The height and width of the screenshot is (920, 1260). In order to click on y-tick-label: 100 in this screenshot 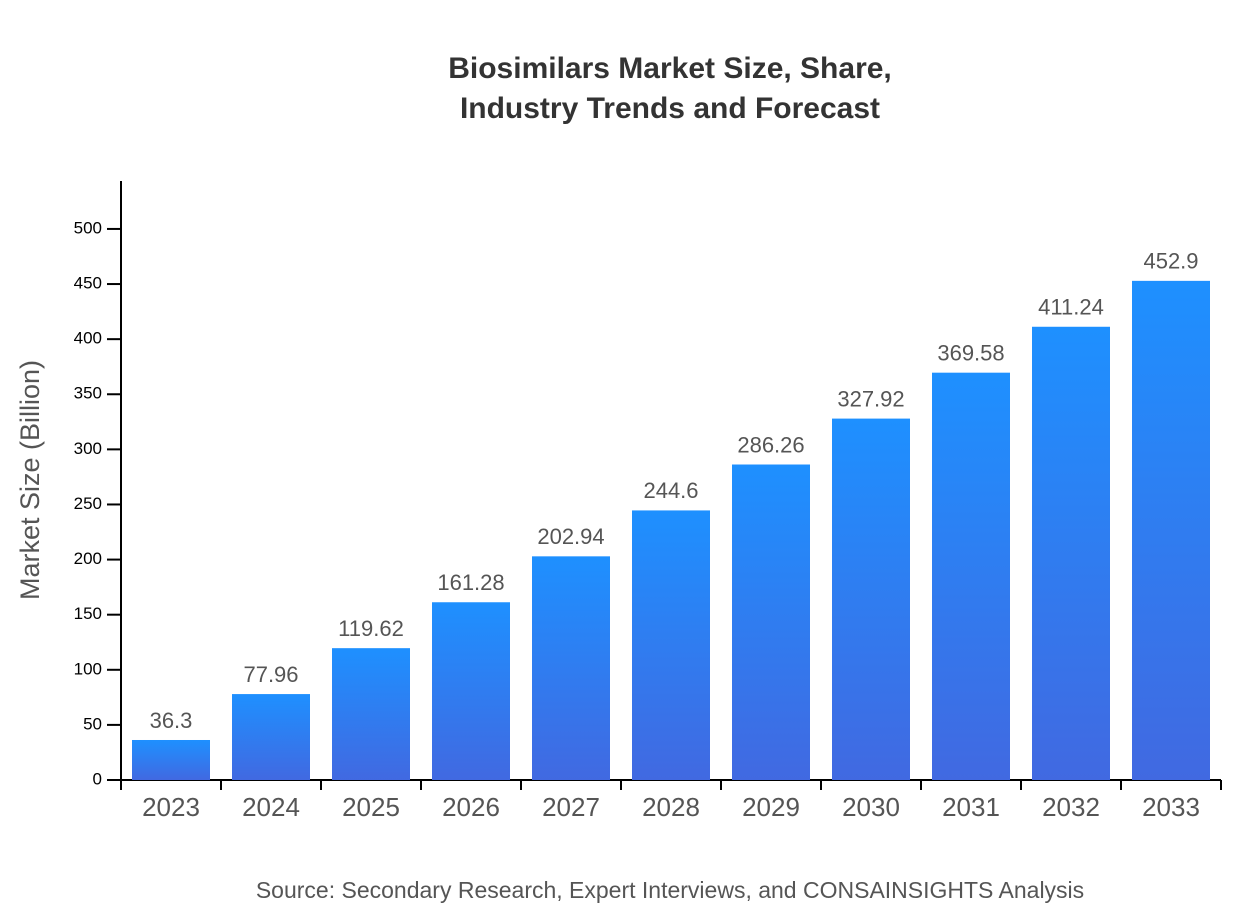, I will do `click(88, 668)`.